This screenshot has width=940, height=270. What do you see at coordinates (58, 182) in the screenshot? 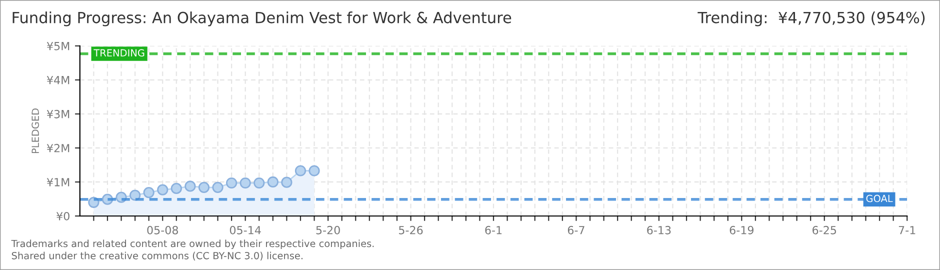
I see `y-tick-label: ¥1M` at bounding box center [58, 182].